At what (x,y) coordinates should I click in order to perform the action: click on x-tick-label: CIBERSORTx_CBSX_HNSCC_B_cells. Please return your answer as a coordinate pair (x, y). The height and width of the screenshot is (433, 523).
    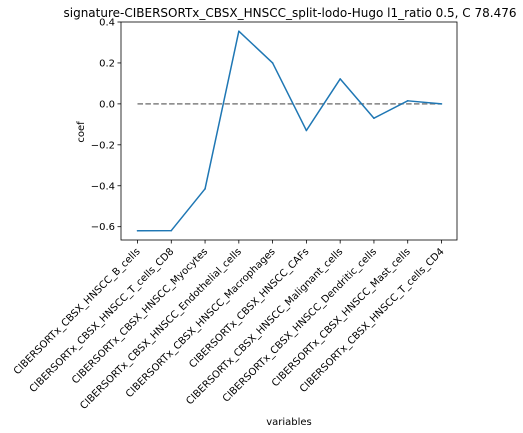
    Looking at the image, I should click on (77, 311).